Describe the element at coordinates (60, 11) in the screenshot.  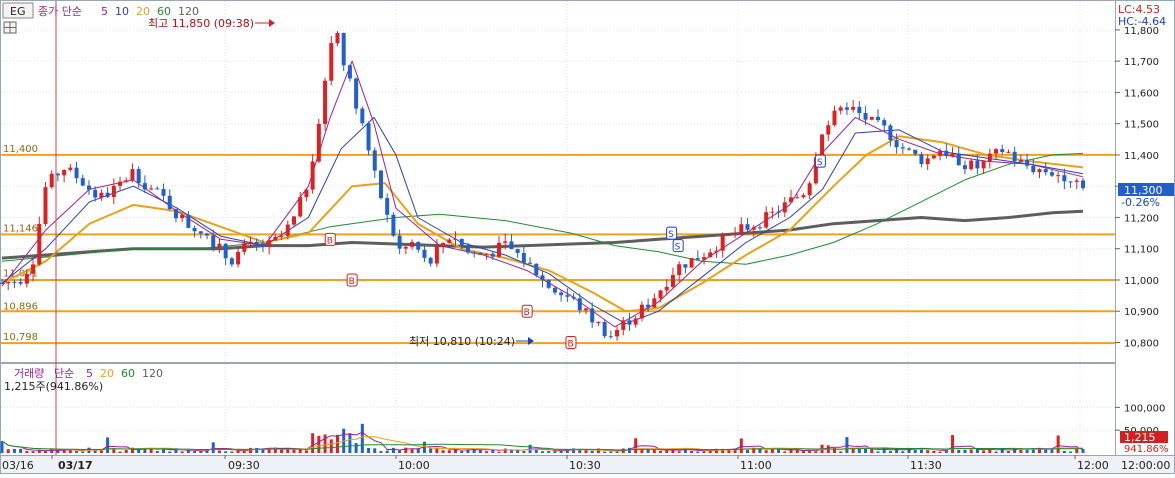
I see `legend-prefix: 종가 단순` at that location.